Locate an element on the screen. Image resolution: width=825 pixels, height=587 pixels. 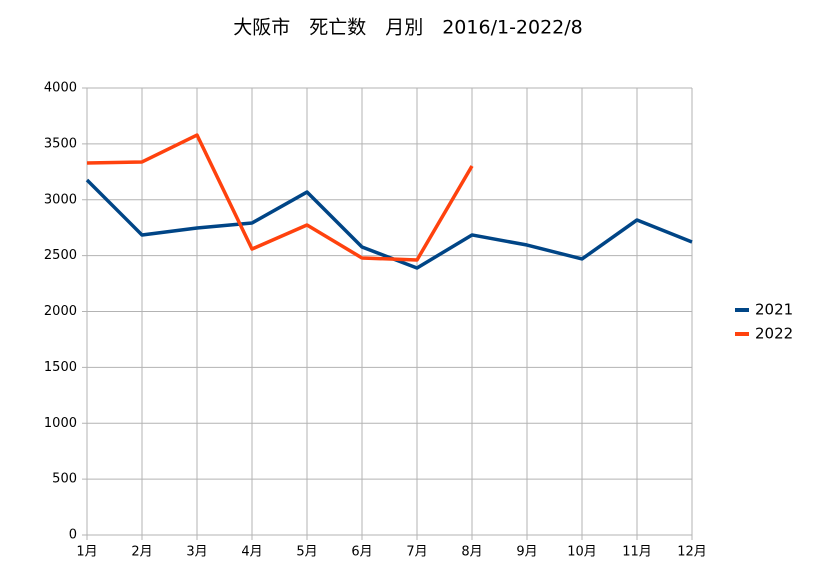
y-tick-label: 0 is located at coordinates (73, 535).